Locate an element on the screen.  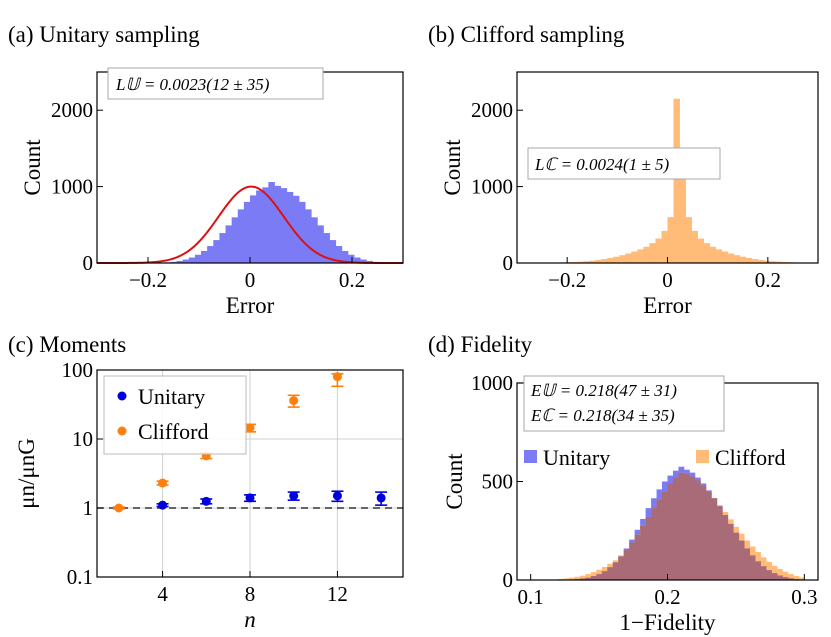
y-axis-label-a: Count is located at coordinates (32, 167).